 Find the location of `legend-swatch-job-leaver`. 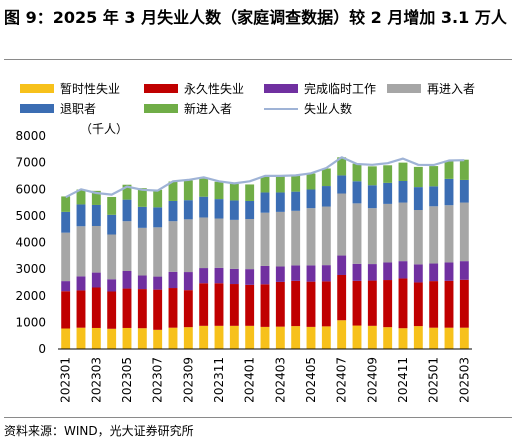

legend-swatch-job-leaver is located at coordinates (37, 108).